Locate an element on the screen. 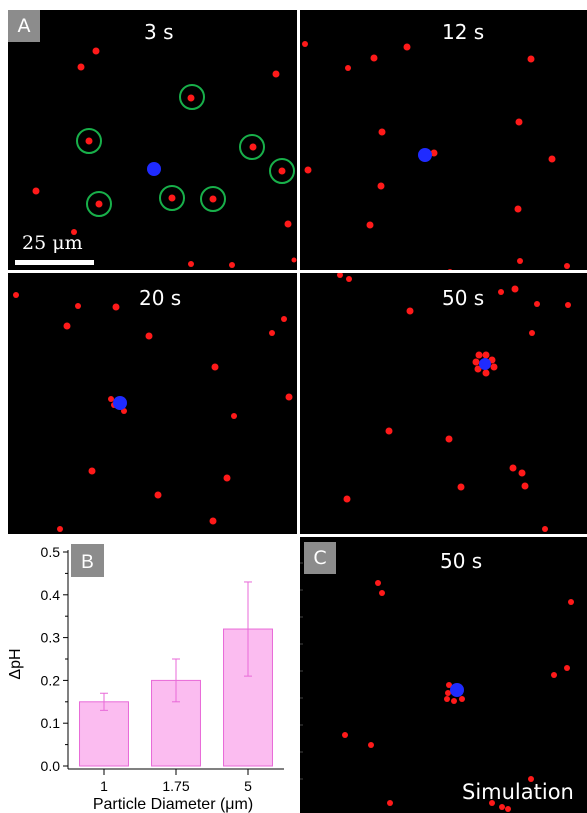 This screenshot has width=587, height=813. frame-time-label: 3 s is located at coordinates (159, 32).